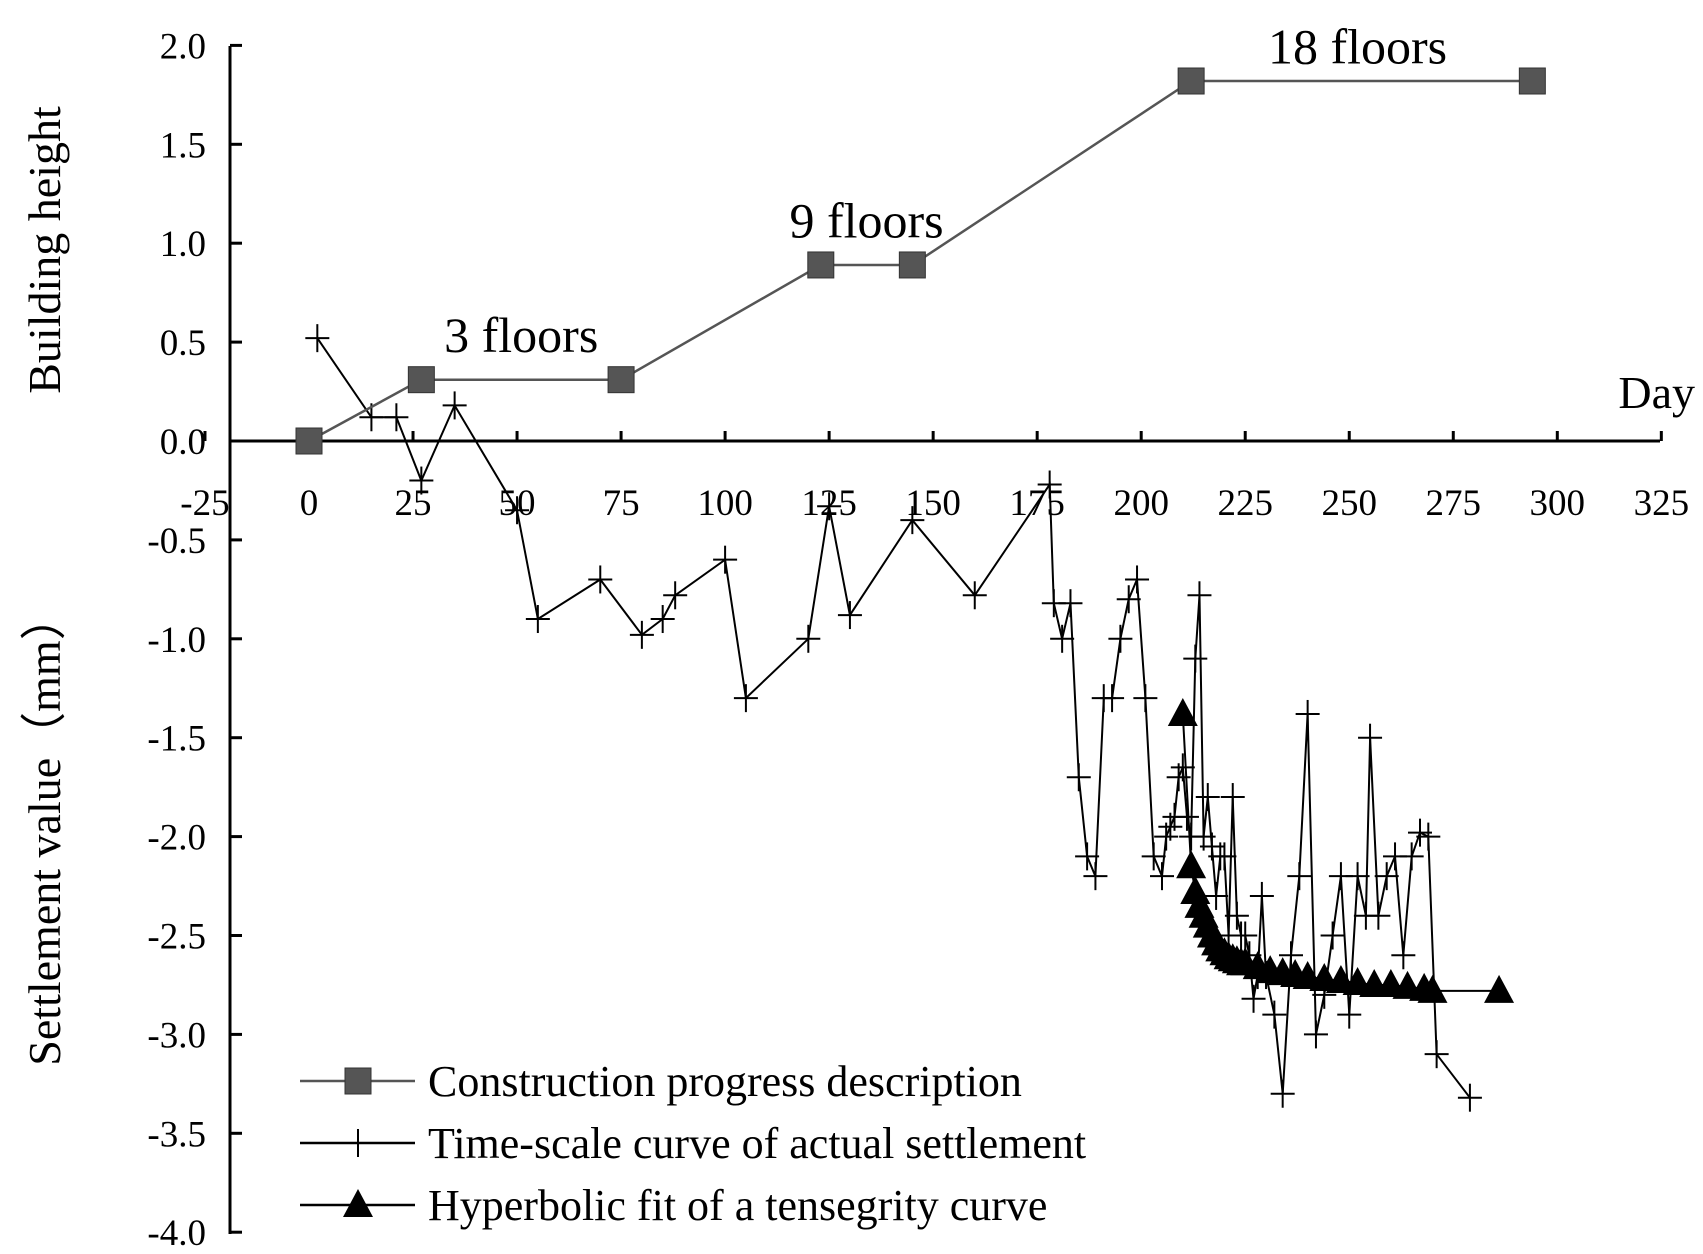  I want to click on x-tick-label: 225, so click(1245, 503).